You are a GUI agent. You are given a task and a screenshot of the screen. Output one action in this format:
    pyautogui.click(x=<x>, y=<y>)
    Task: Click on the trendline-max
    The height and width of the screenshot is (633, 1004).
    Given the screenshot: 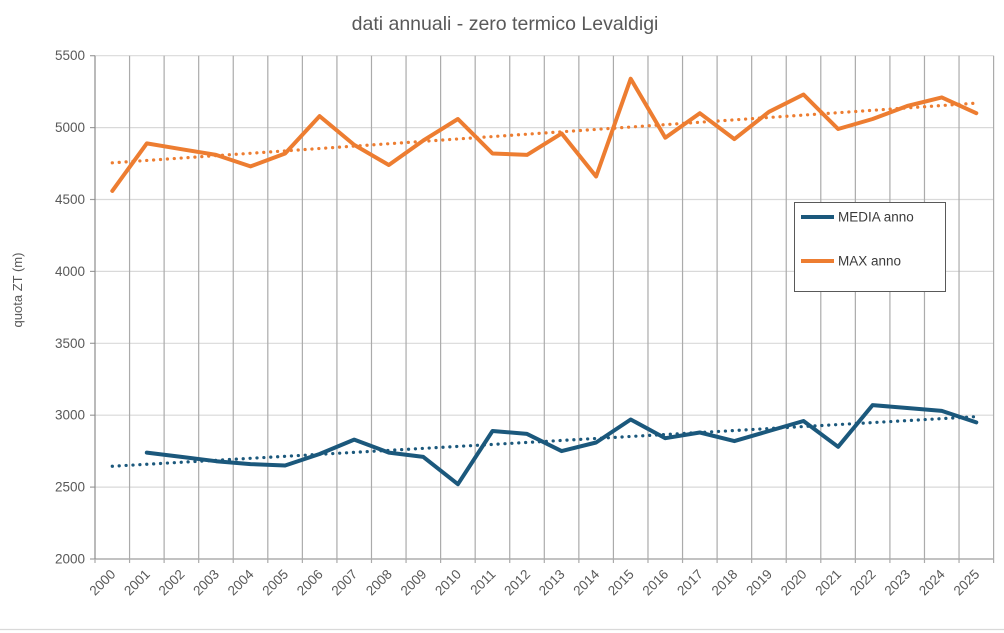 What is the action you would take?
    pyautogui.click(x=544, y=133)
    